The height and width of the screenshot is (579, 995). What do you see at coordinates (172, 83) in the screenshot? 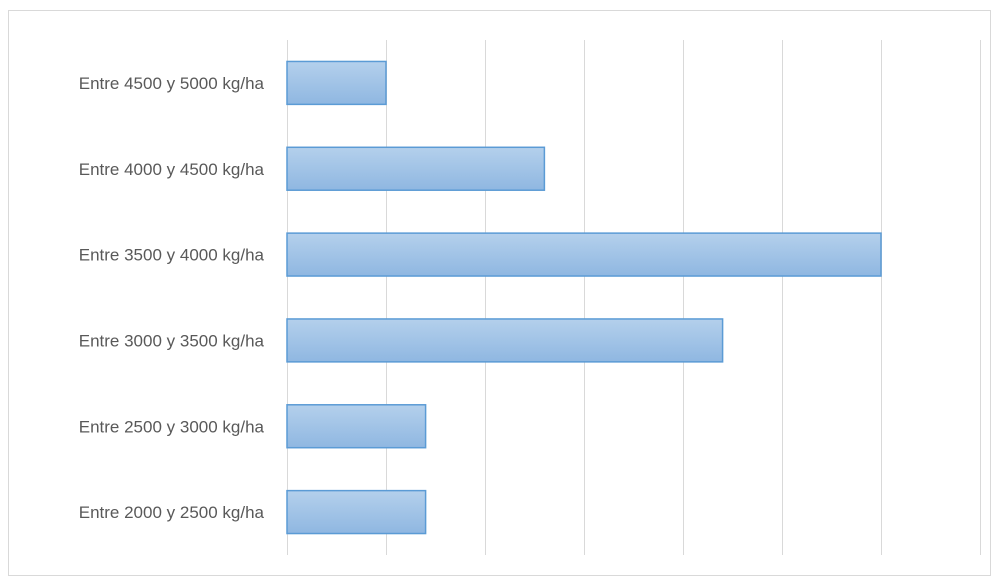
I see `category-label: Entre 4500 y 5000 kg/ha` at bounding box center [172, 83].